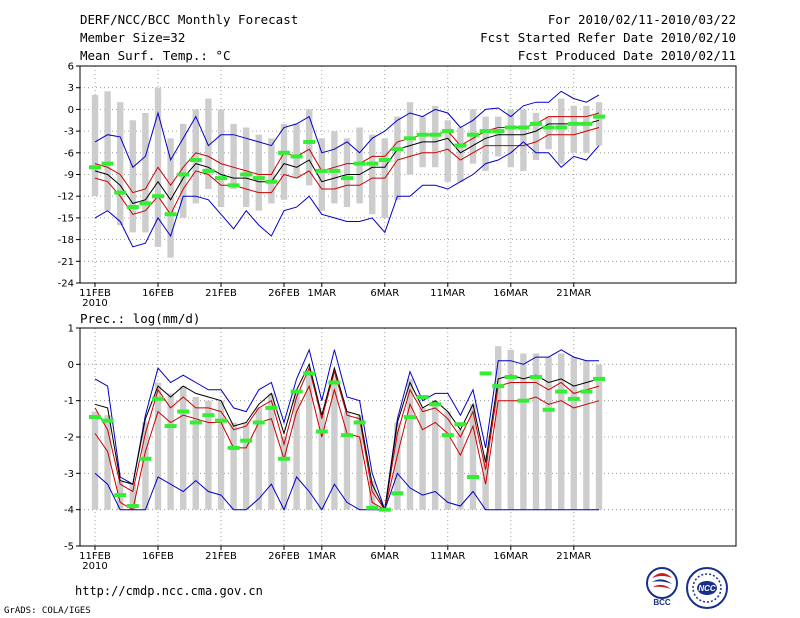  I want to click on prec-xtick-label: 21MAR, so click(573, 556).